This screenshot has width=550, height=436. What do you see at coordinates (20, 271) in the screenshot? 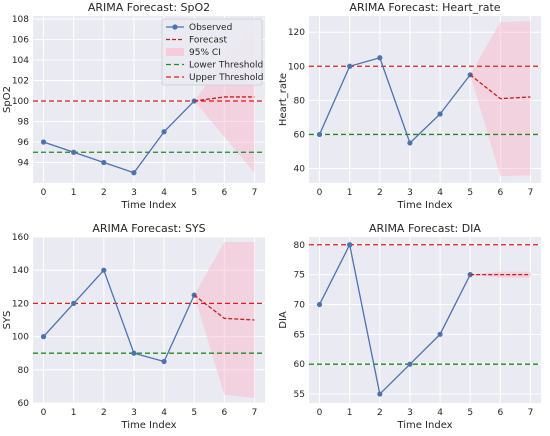
I see `y-tick-label: 140` at bounding box center [20, 271].